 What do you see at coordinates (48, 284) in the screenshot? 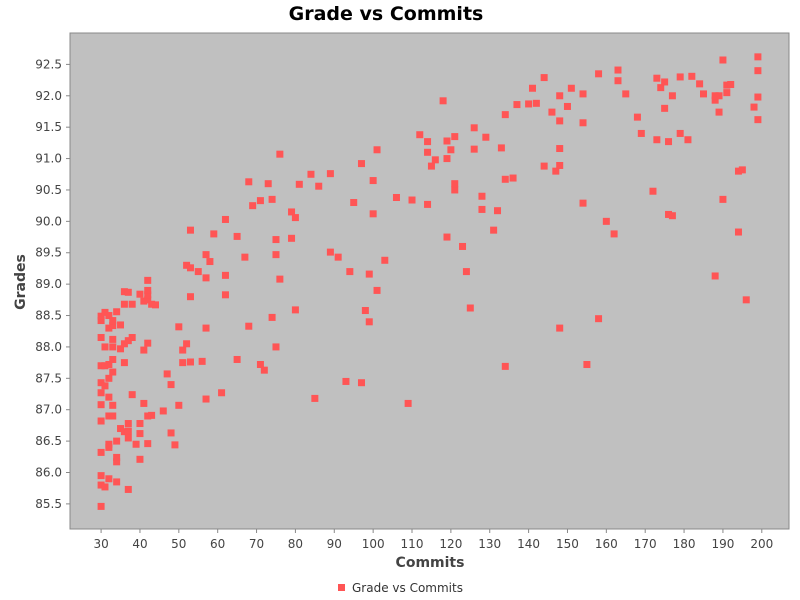
I see `y-tick-label: 89.0` at bounding box center [48, 284].